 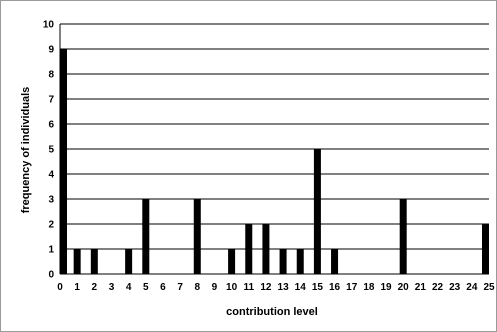 What do you see at coordinates (51, 250) in the screenshot?
I see `y-tick-label: 1` at bounding box center [51, 250].